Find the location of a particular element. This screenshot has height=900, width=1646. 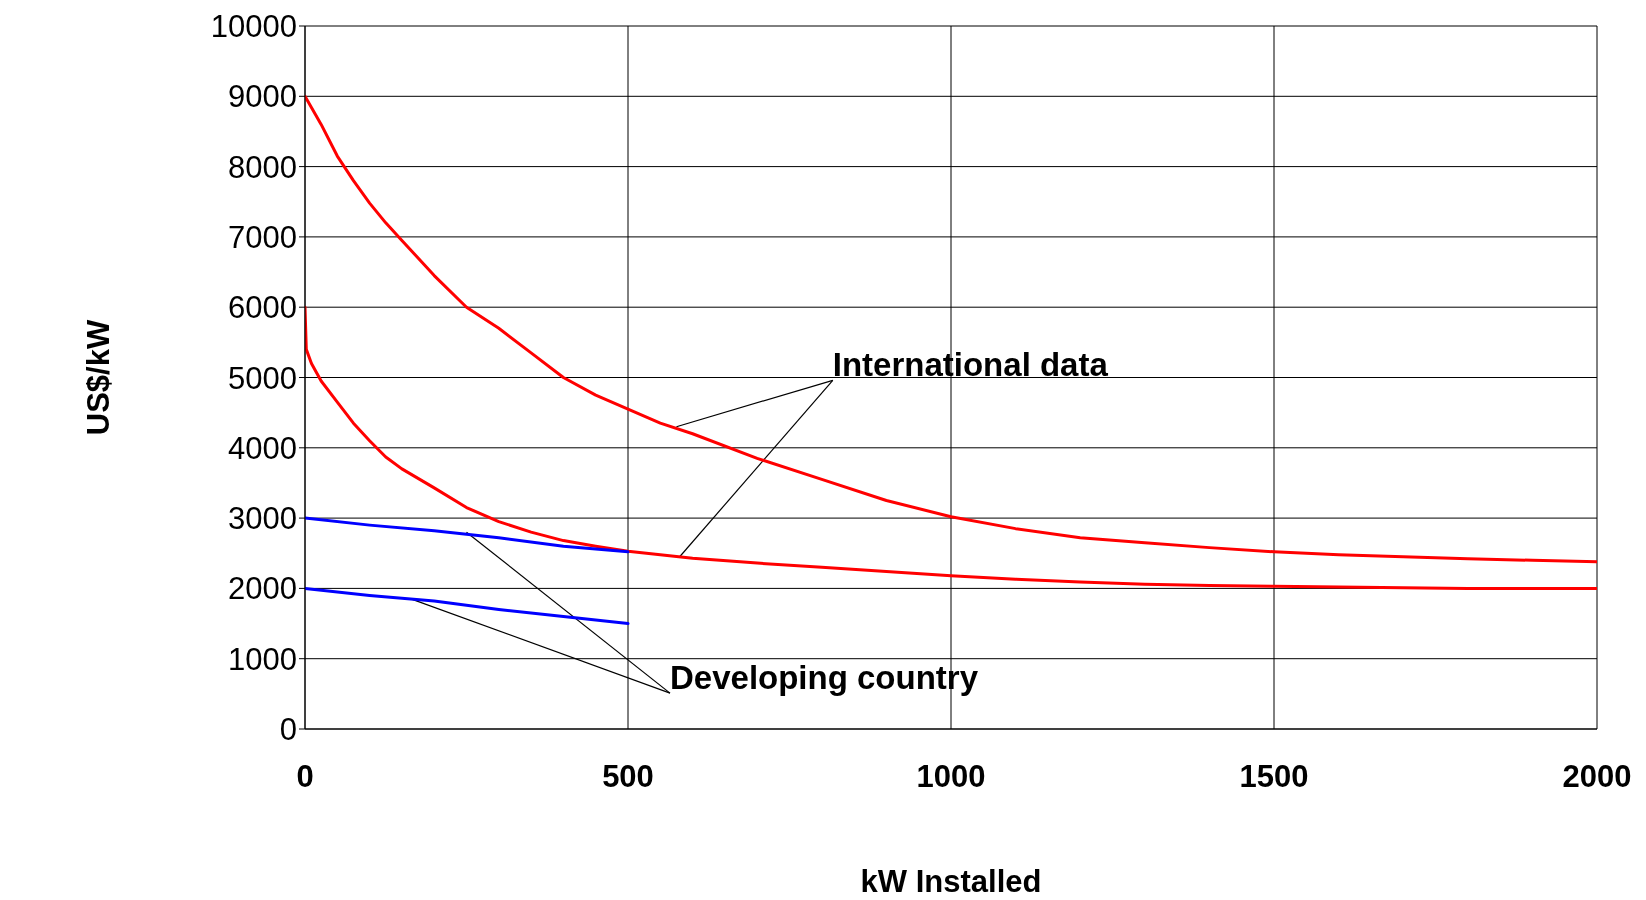

y-tick-label: 3000 is located at coordinates (262, 519).